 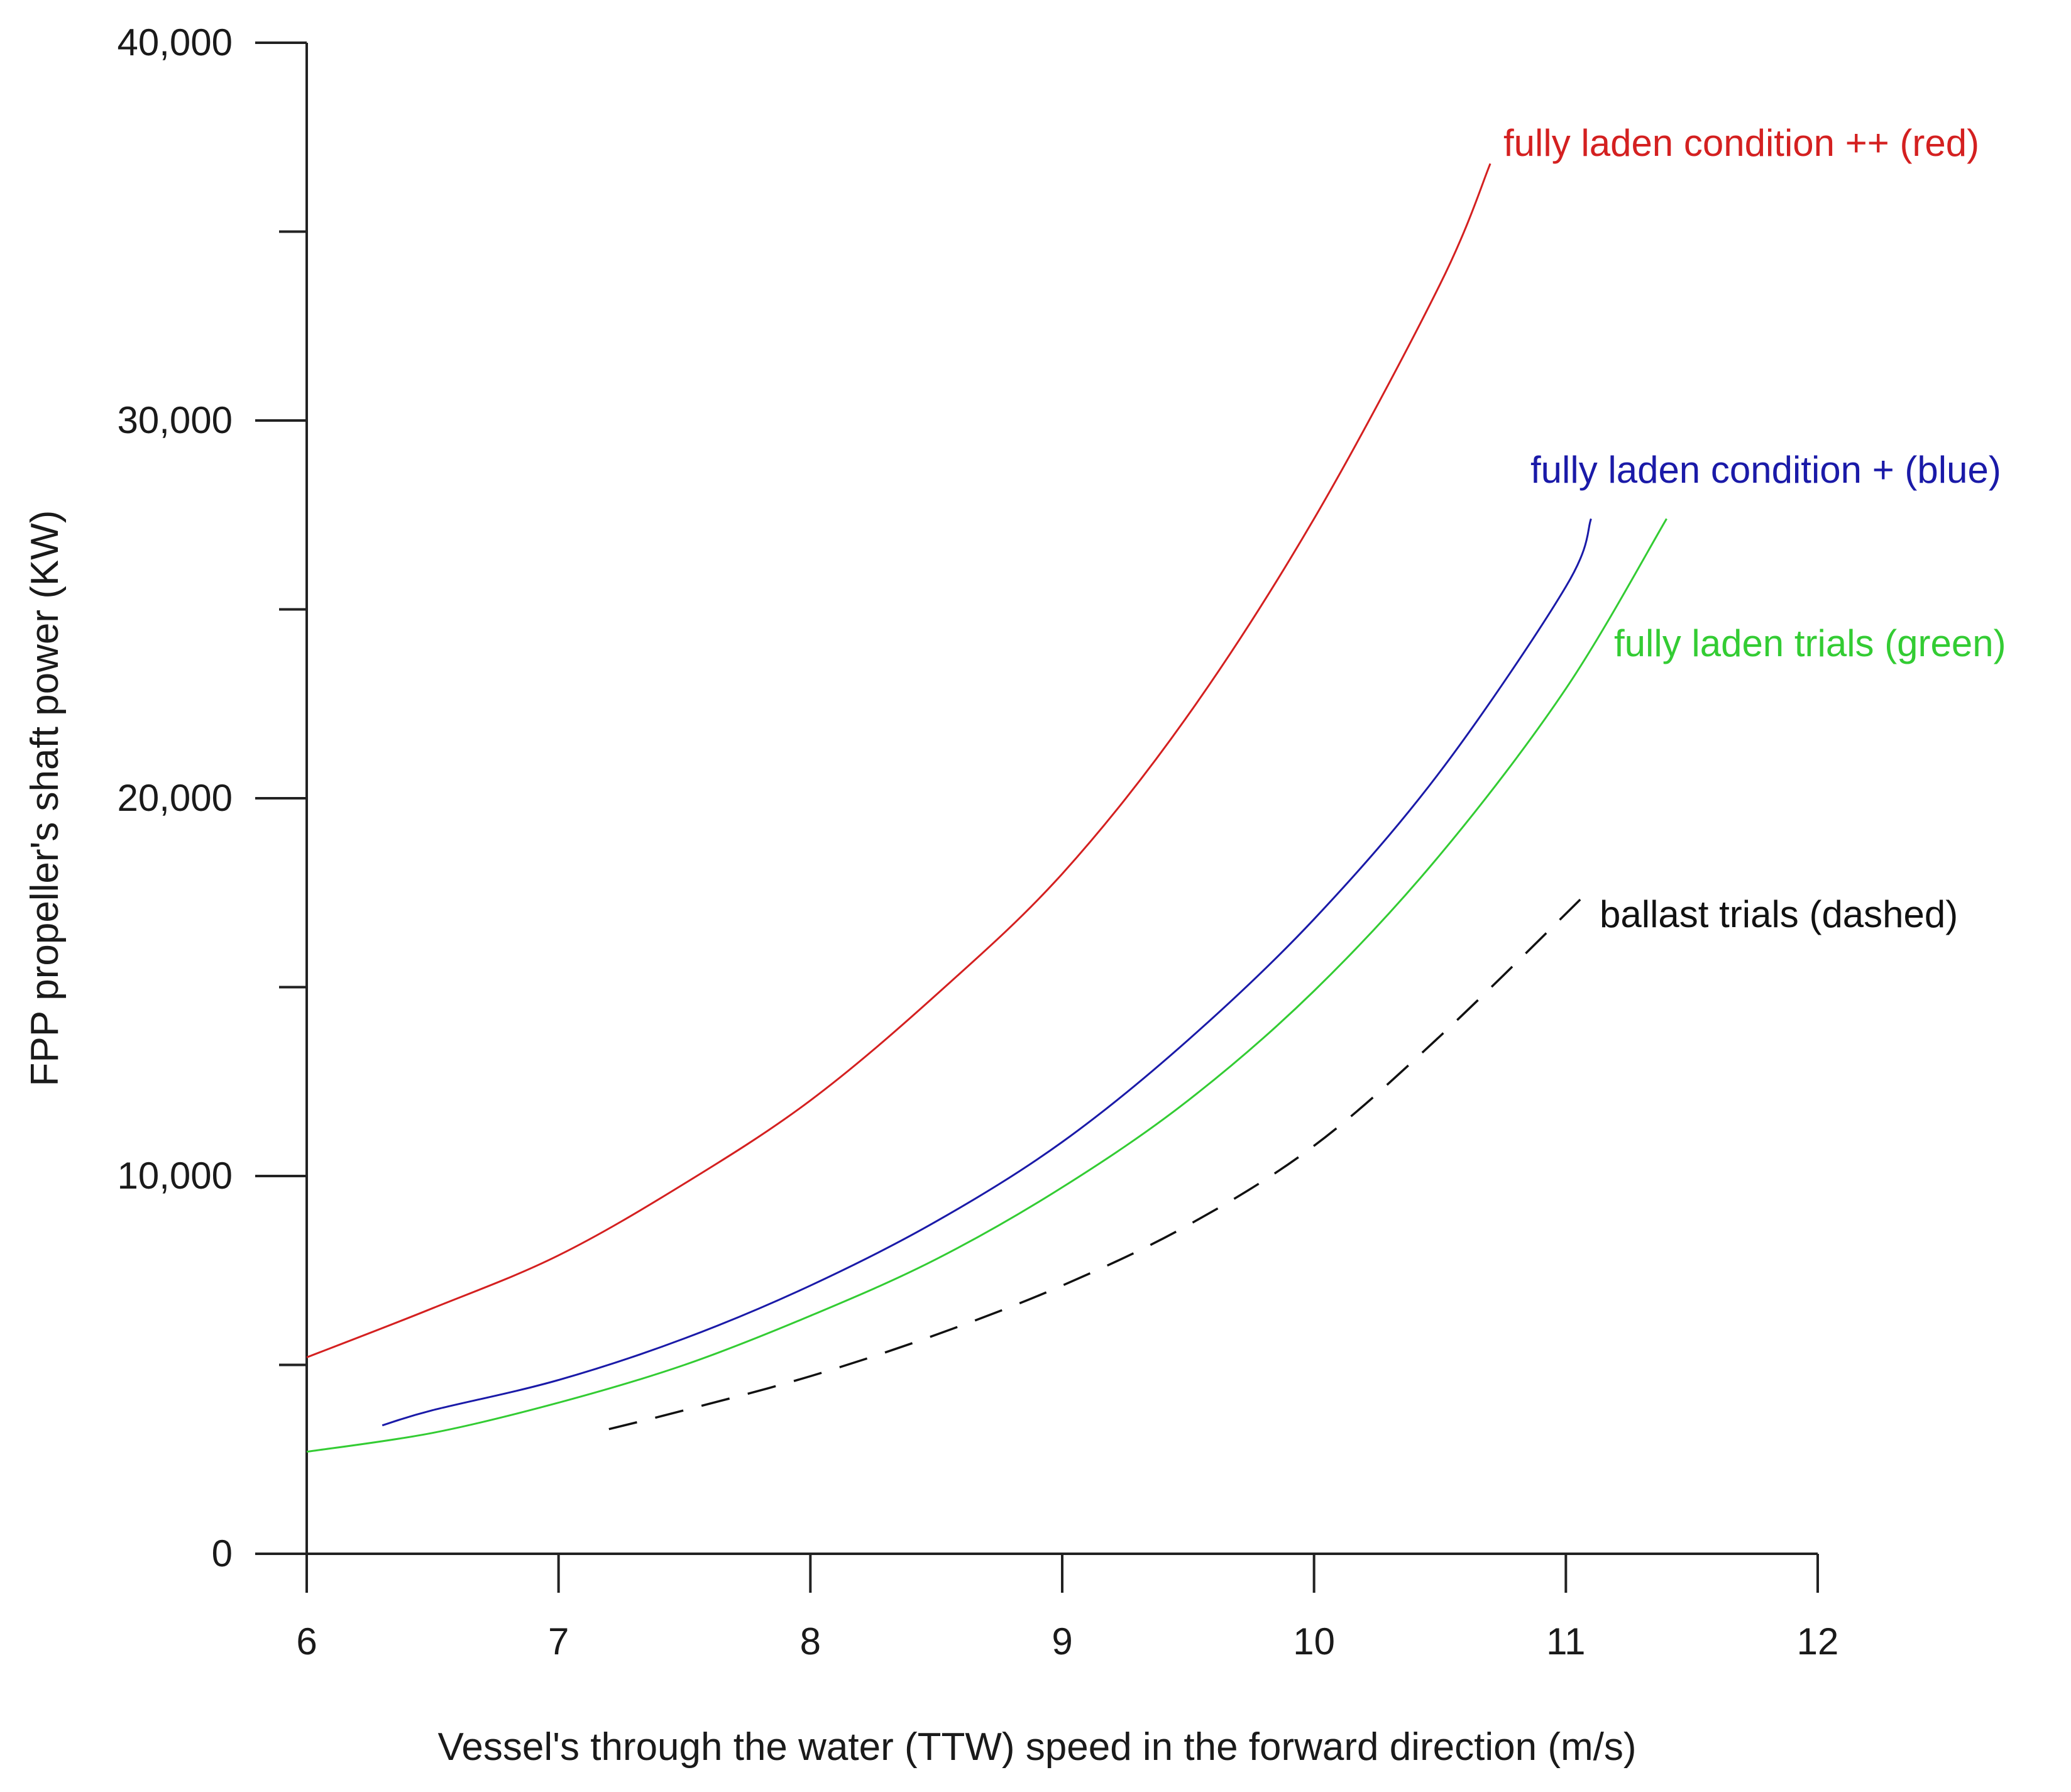 What do you see at coordinates (1314, 1642) in the screenshot?
I see `x-tick-label: 10` at bounding box center [1314, 1642].